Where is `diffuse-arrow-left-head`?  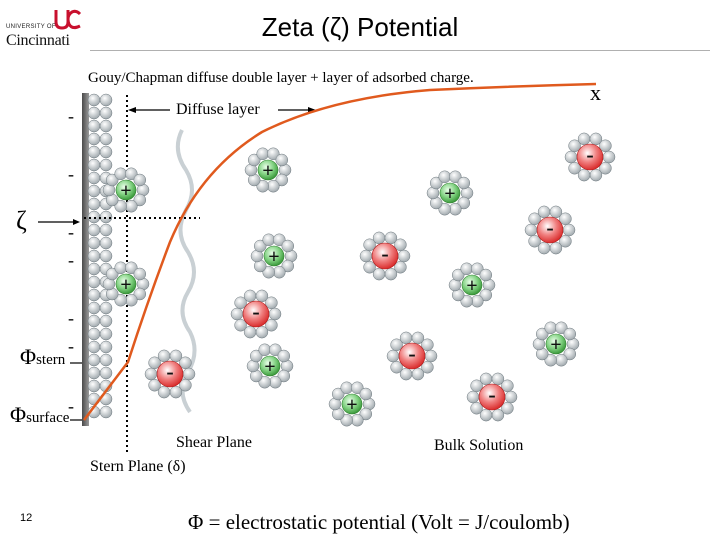 diffuse-arrow-left-head is located at coordinates (132, 110).